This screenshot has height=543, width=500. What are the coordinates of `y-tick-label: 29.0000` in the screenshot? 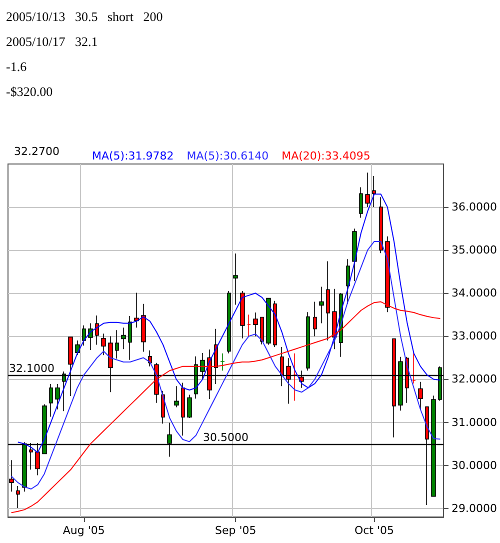 It's located at (475, 508).